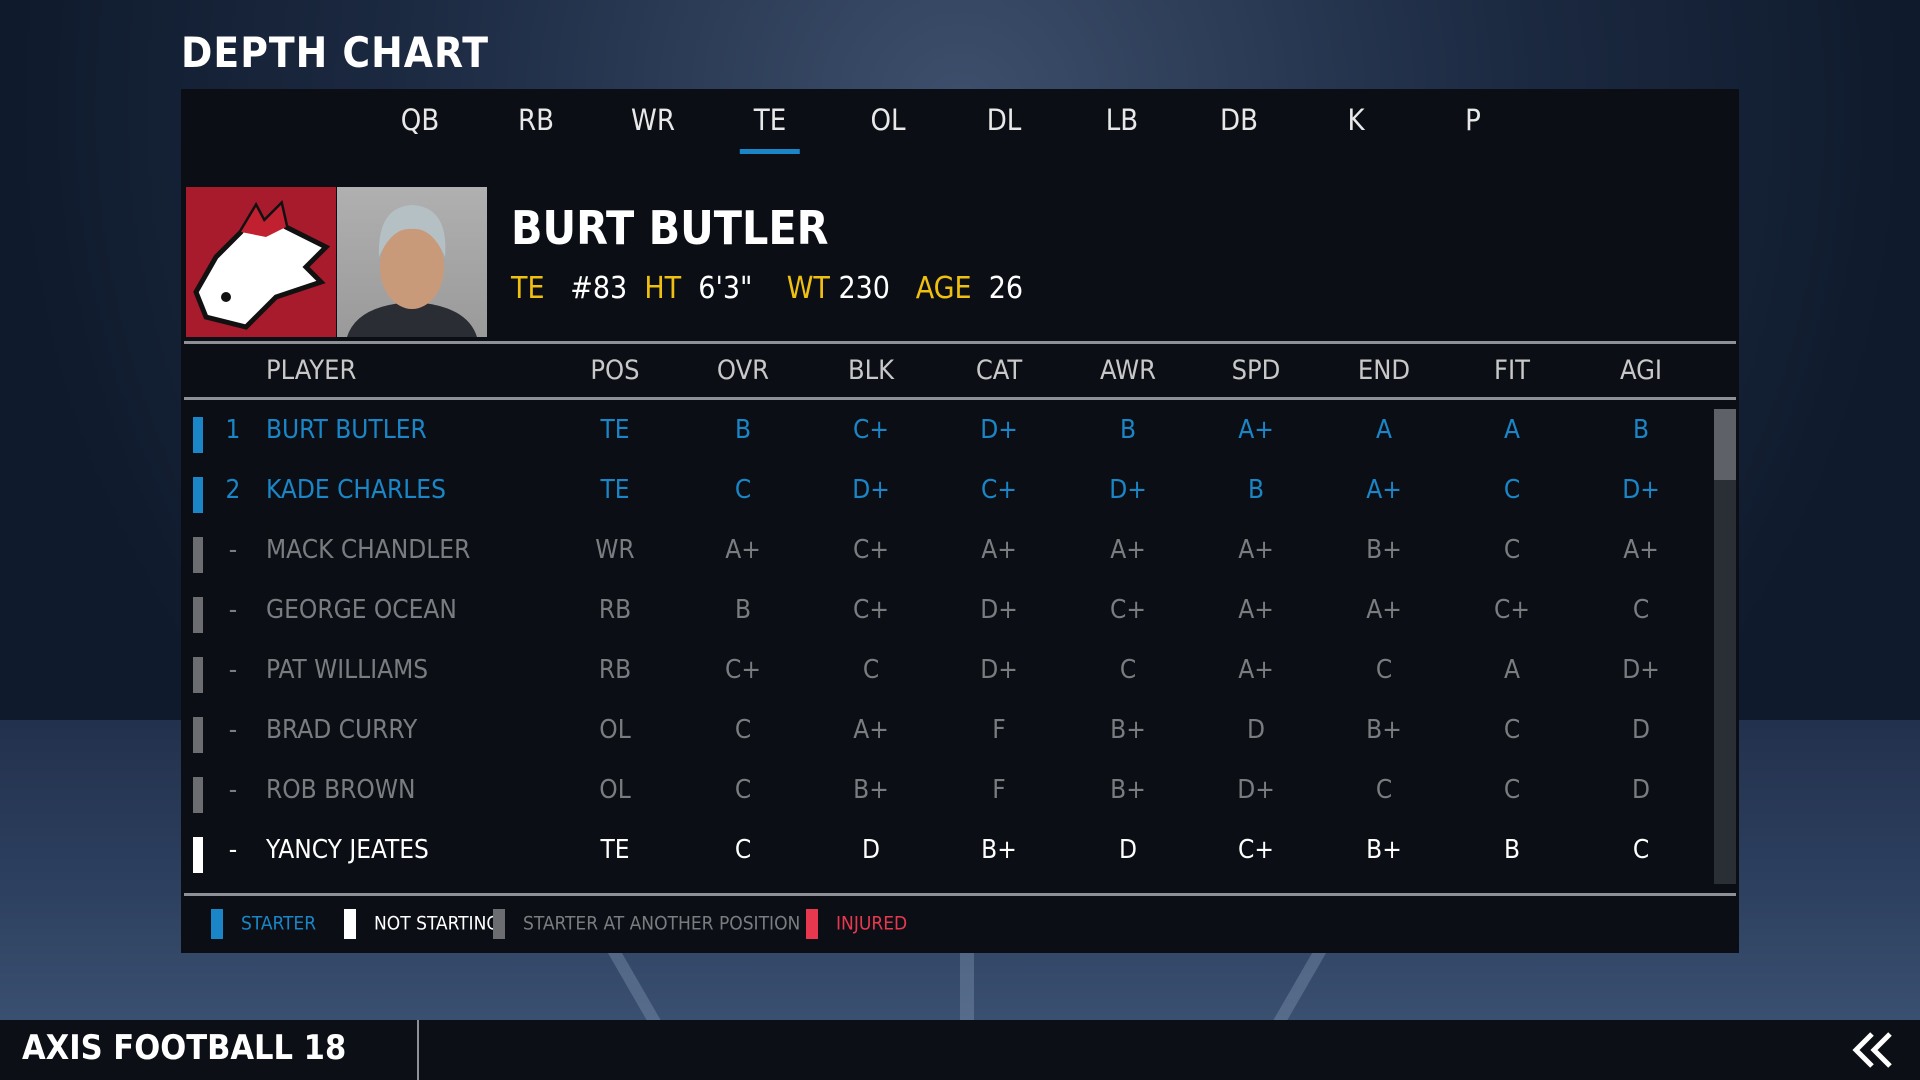 This screenshot has width=1920, height=1080. I want to click on legend-item: INJURED, so click(856, 924).